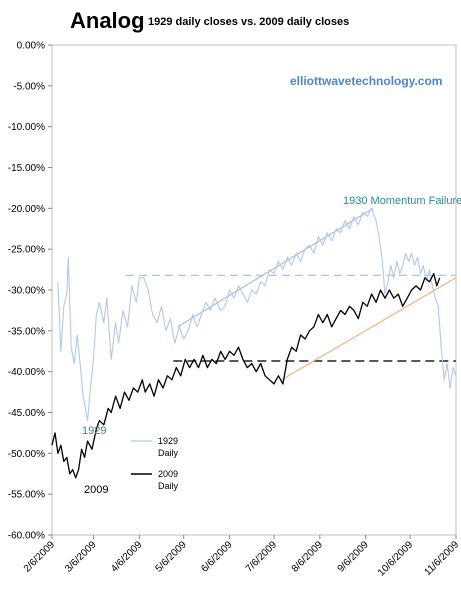  What do you see at coordinates (354, 557) in the screenshot?
I see `x-tick-label: 9/6/2009` at bounding box center [354, 557].